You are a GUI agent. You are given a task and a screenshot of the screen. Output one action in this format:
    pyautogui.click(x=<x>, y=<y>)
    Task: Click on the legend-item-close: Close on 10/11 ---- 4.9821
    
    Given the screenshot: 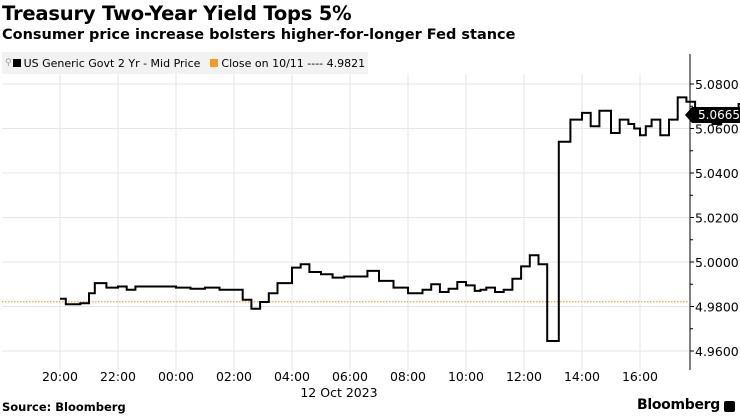 What is the action you would take?
    pyautogui.click(x=287, y=63)
    